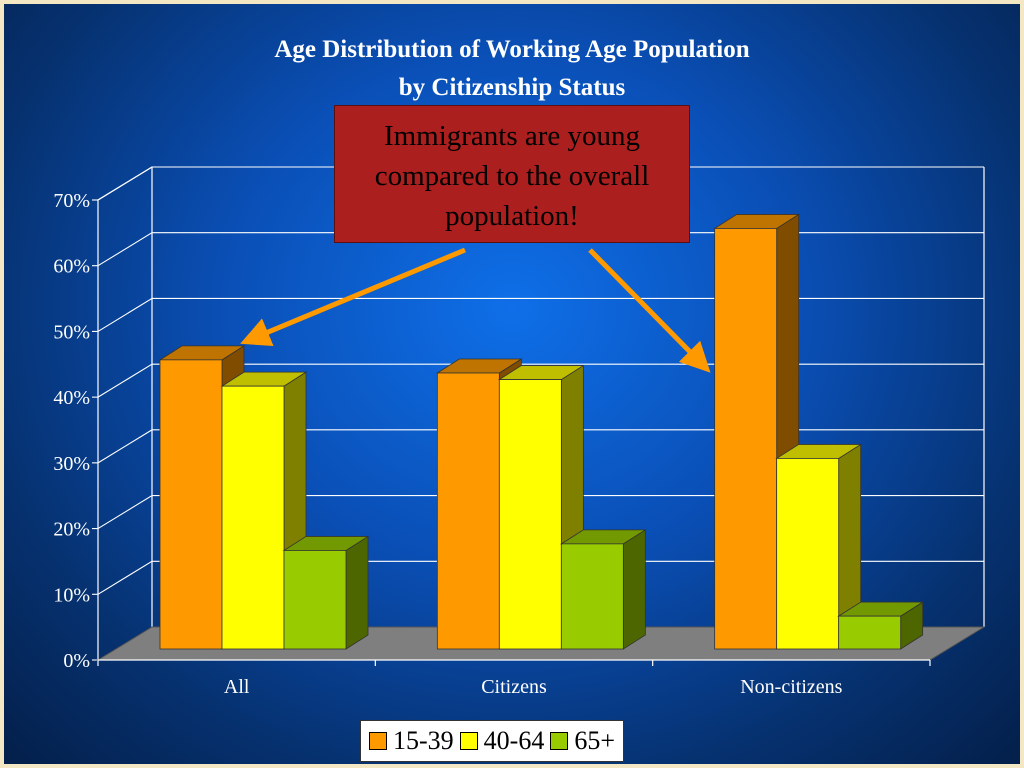  I want to click on y-tick-label: 0%, so click(76, 661).